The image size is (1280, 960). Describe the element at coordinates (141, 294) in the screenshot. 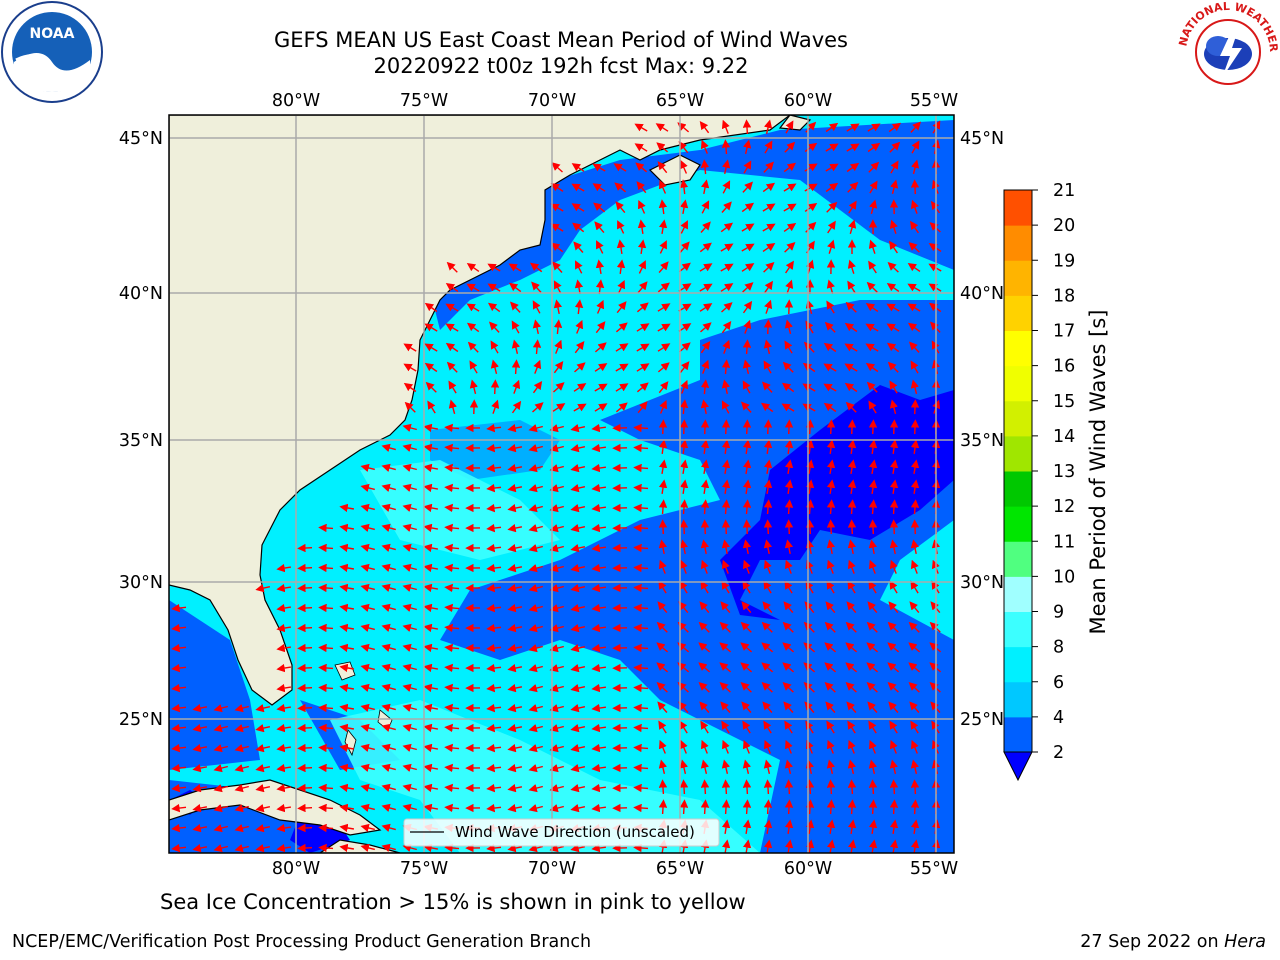

I see `lat-label: 40°N` at that location.